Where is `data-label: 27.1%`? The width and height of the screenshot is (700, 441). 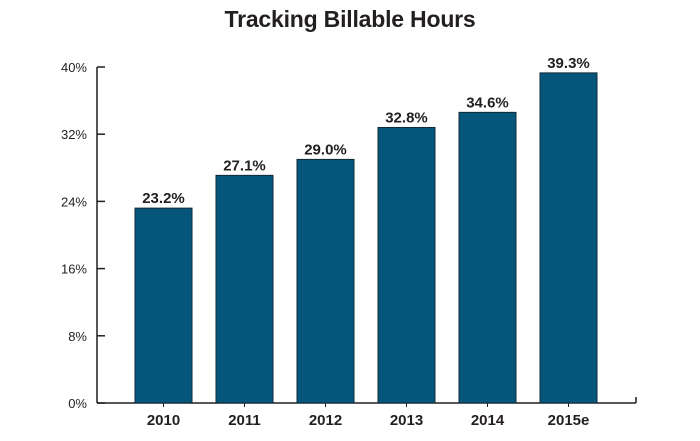 data-label: 27.1% is located at coordinates (244, 165).